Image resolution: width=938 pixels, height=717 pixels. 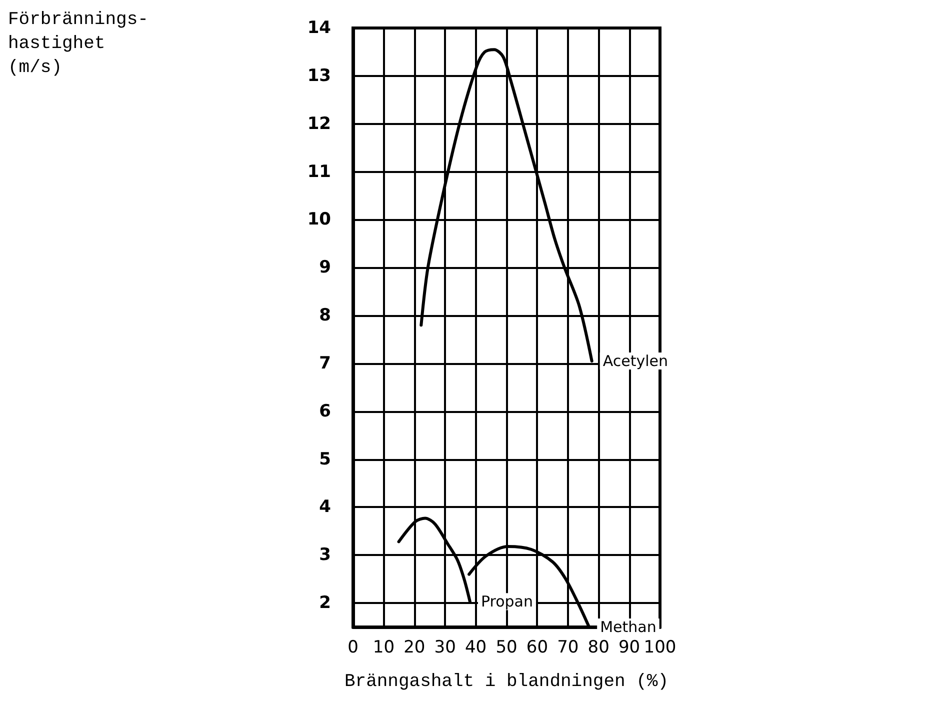 What do you see at coordinates (325, 507) in the screenshot?
I see `y-tick-label: 4` at bounding box center [325, 507].